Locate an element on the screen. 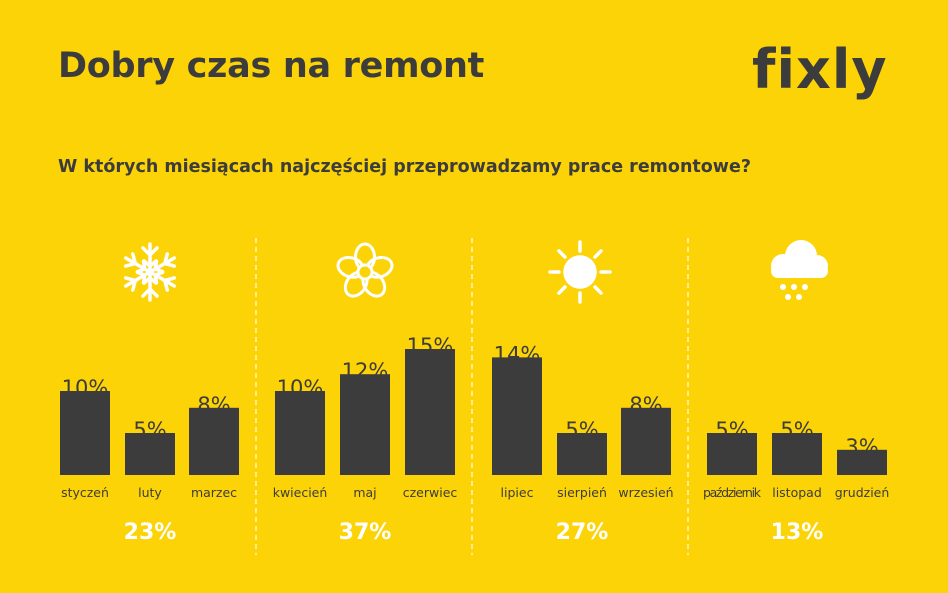 The height and width of the screenshot is (593, 948). value-label: 15% is located at coordinates (430, 346).